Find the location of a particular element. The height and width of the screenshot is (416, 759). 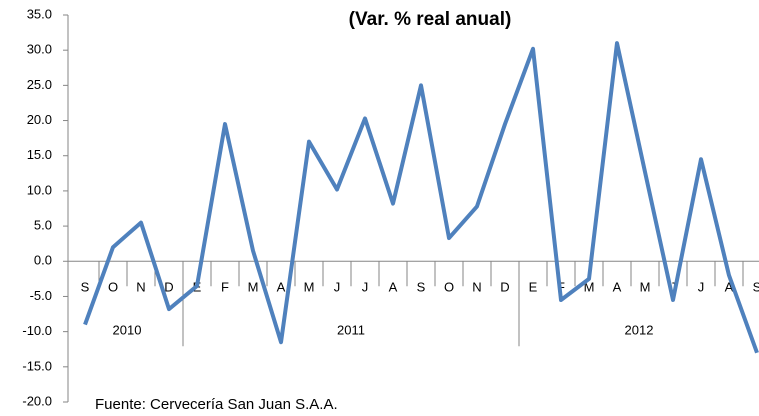

year-label: 2011 is located at coordinates (351, 330).